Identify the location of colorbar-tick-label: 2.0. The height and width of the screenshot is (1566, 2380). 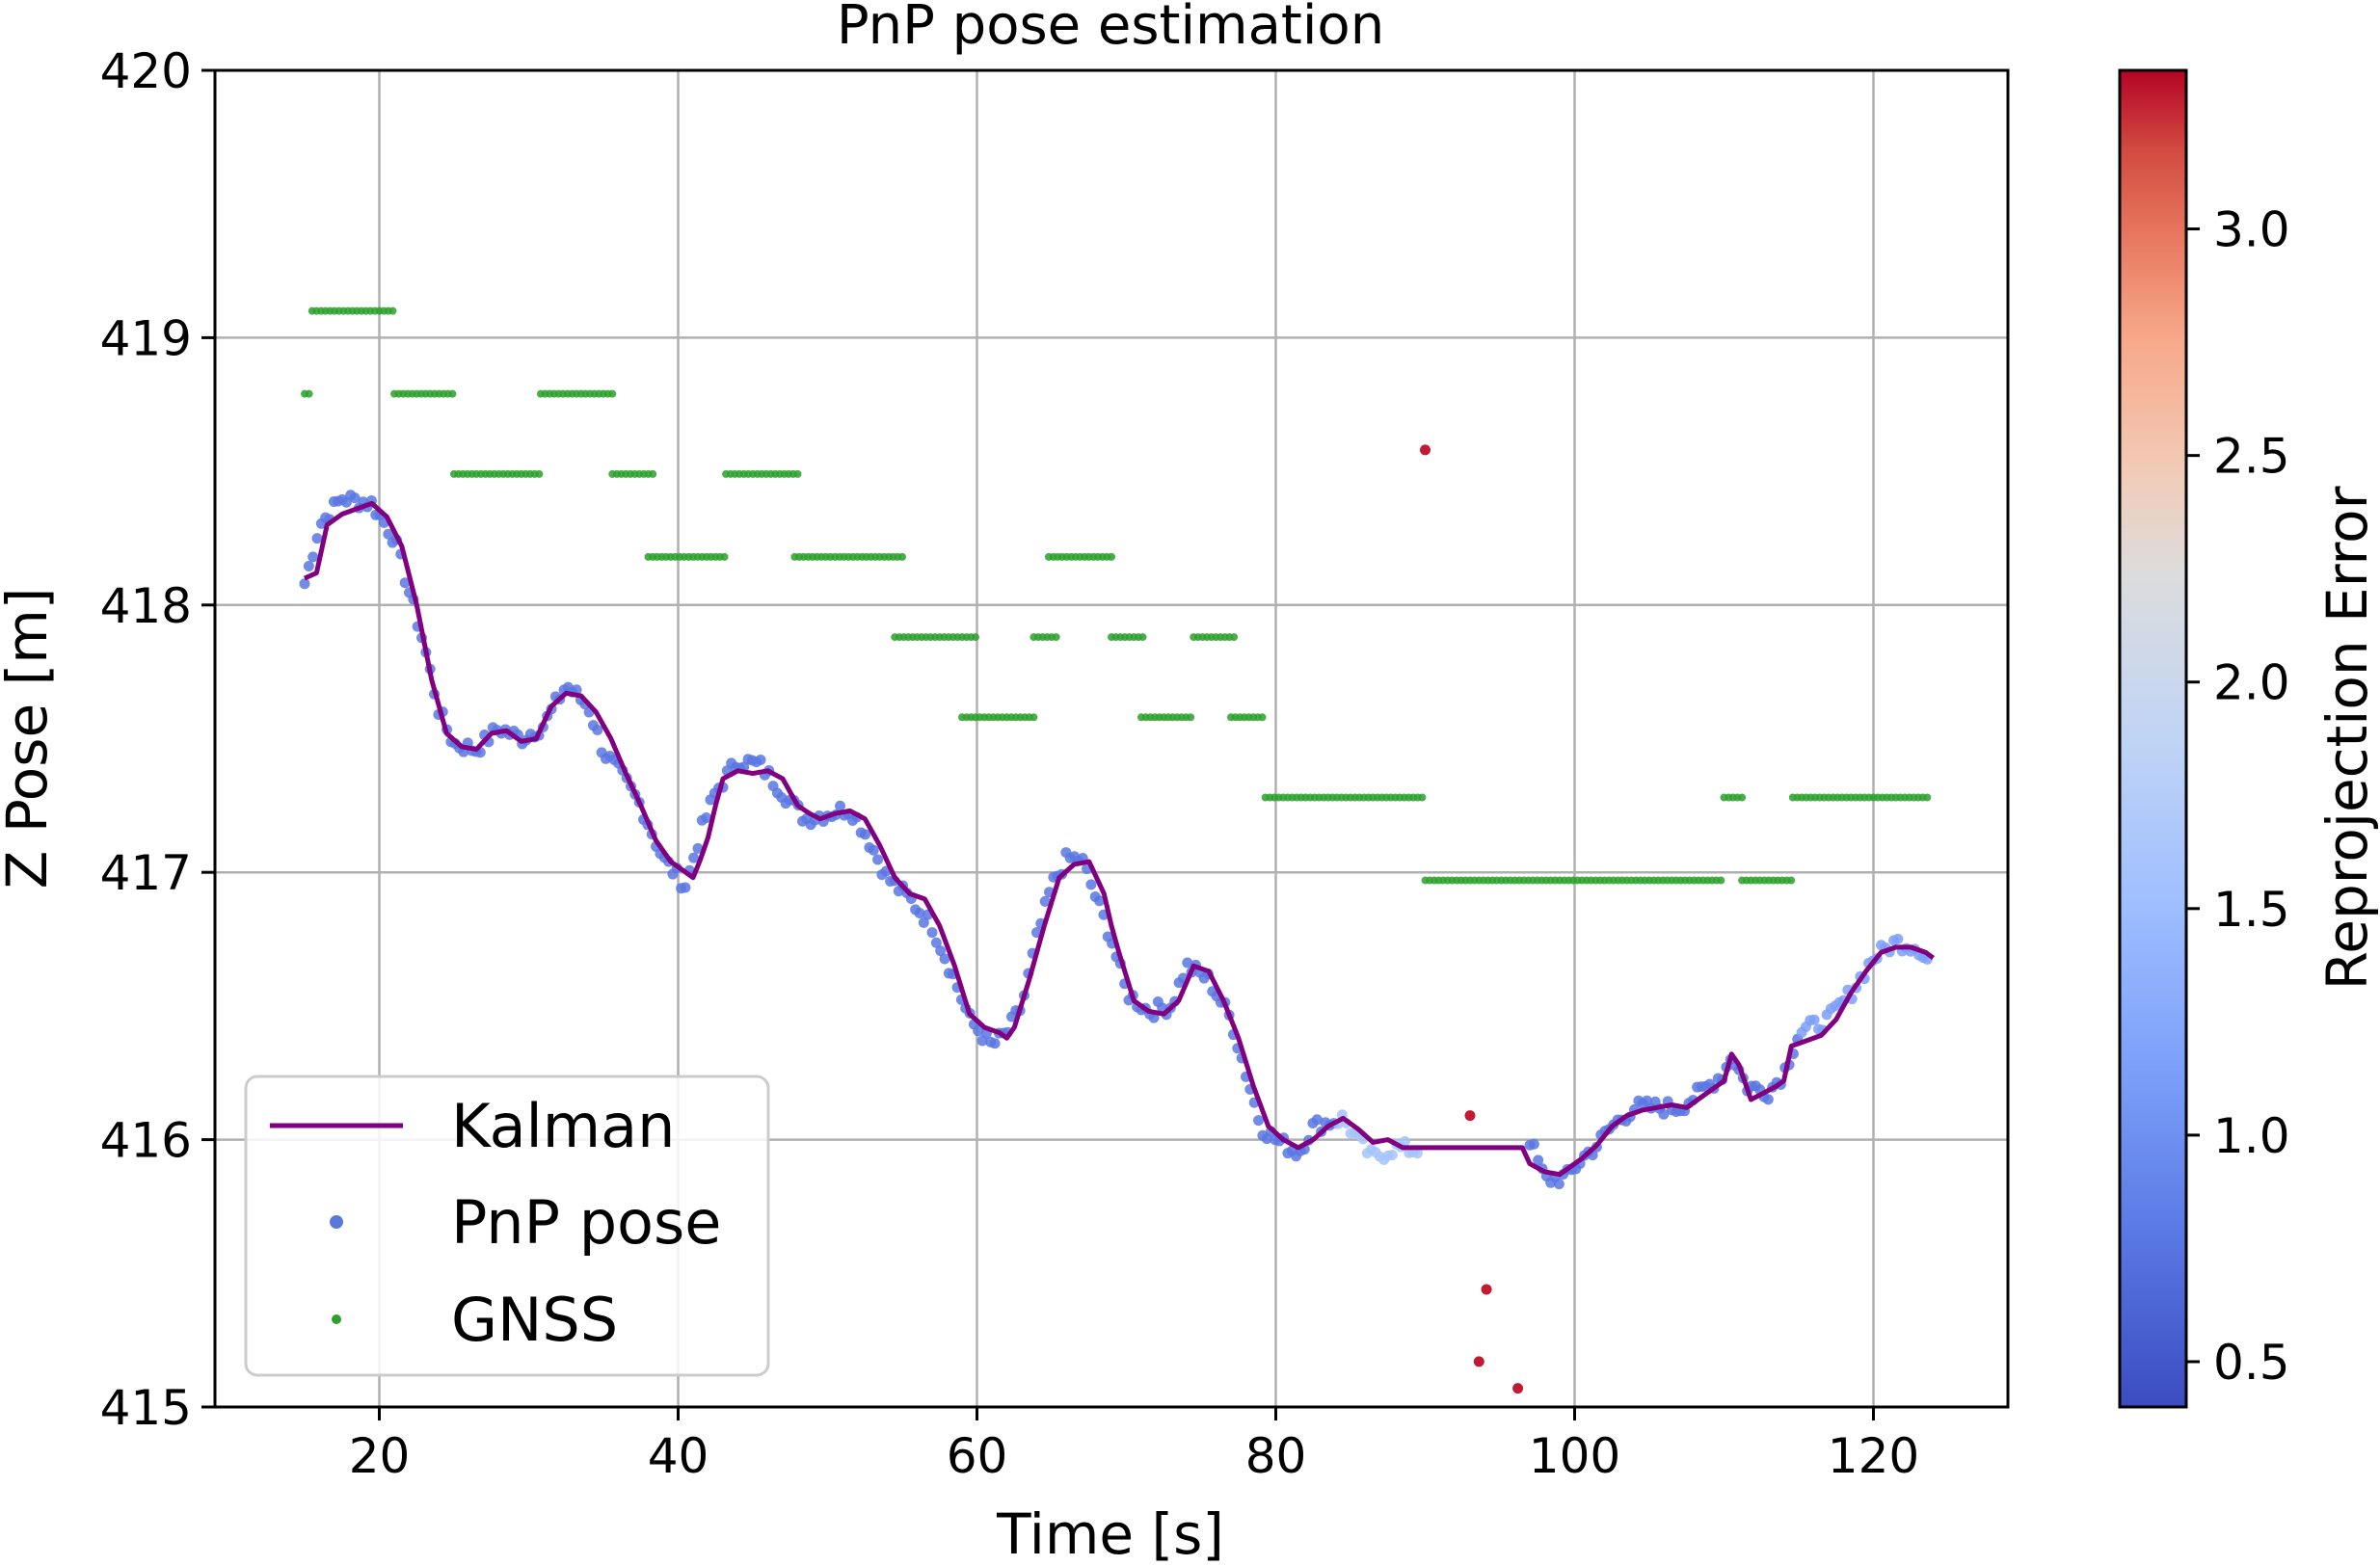
(2251, 683).